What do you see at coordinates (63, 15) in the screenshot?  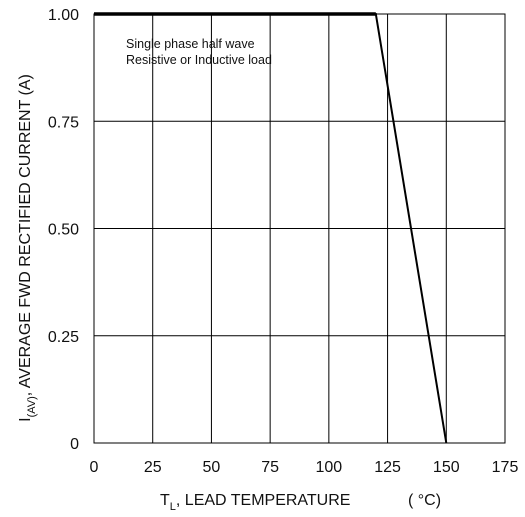 I see `y-tick-label-4: 1.00` at bounding box center [63, 15].